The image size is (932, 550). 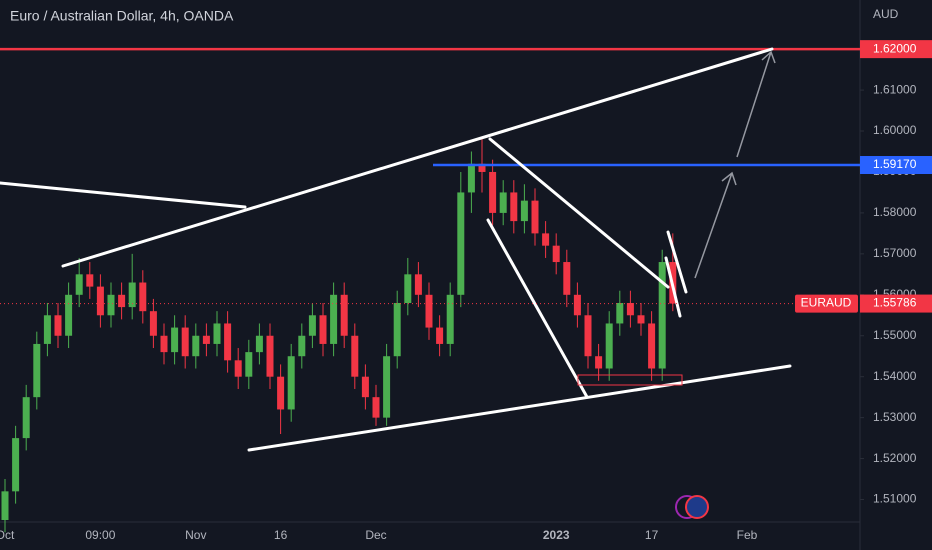 I want to click on x-tick-label: Oct, so click(x=7, y=535).